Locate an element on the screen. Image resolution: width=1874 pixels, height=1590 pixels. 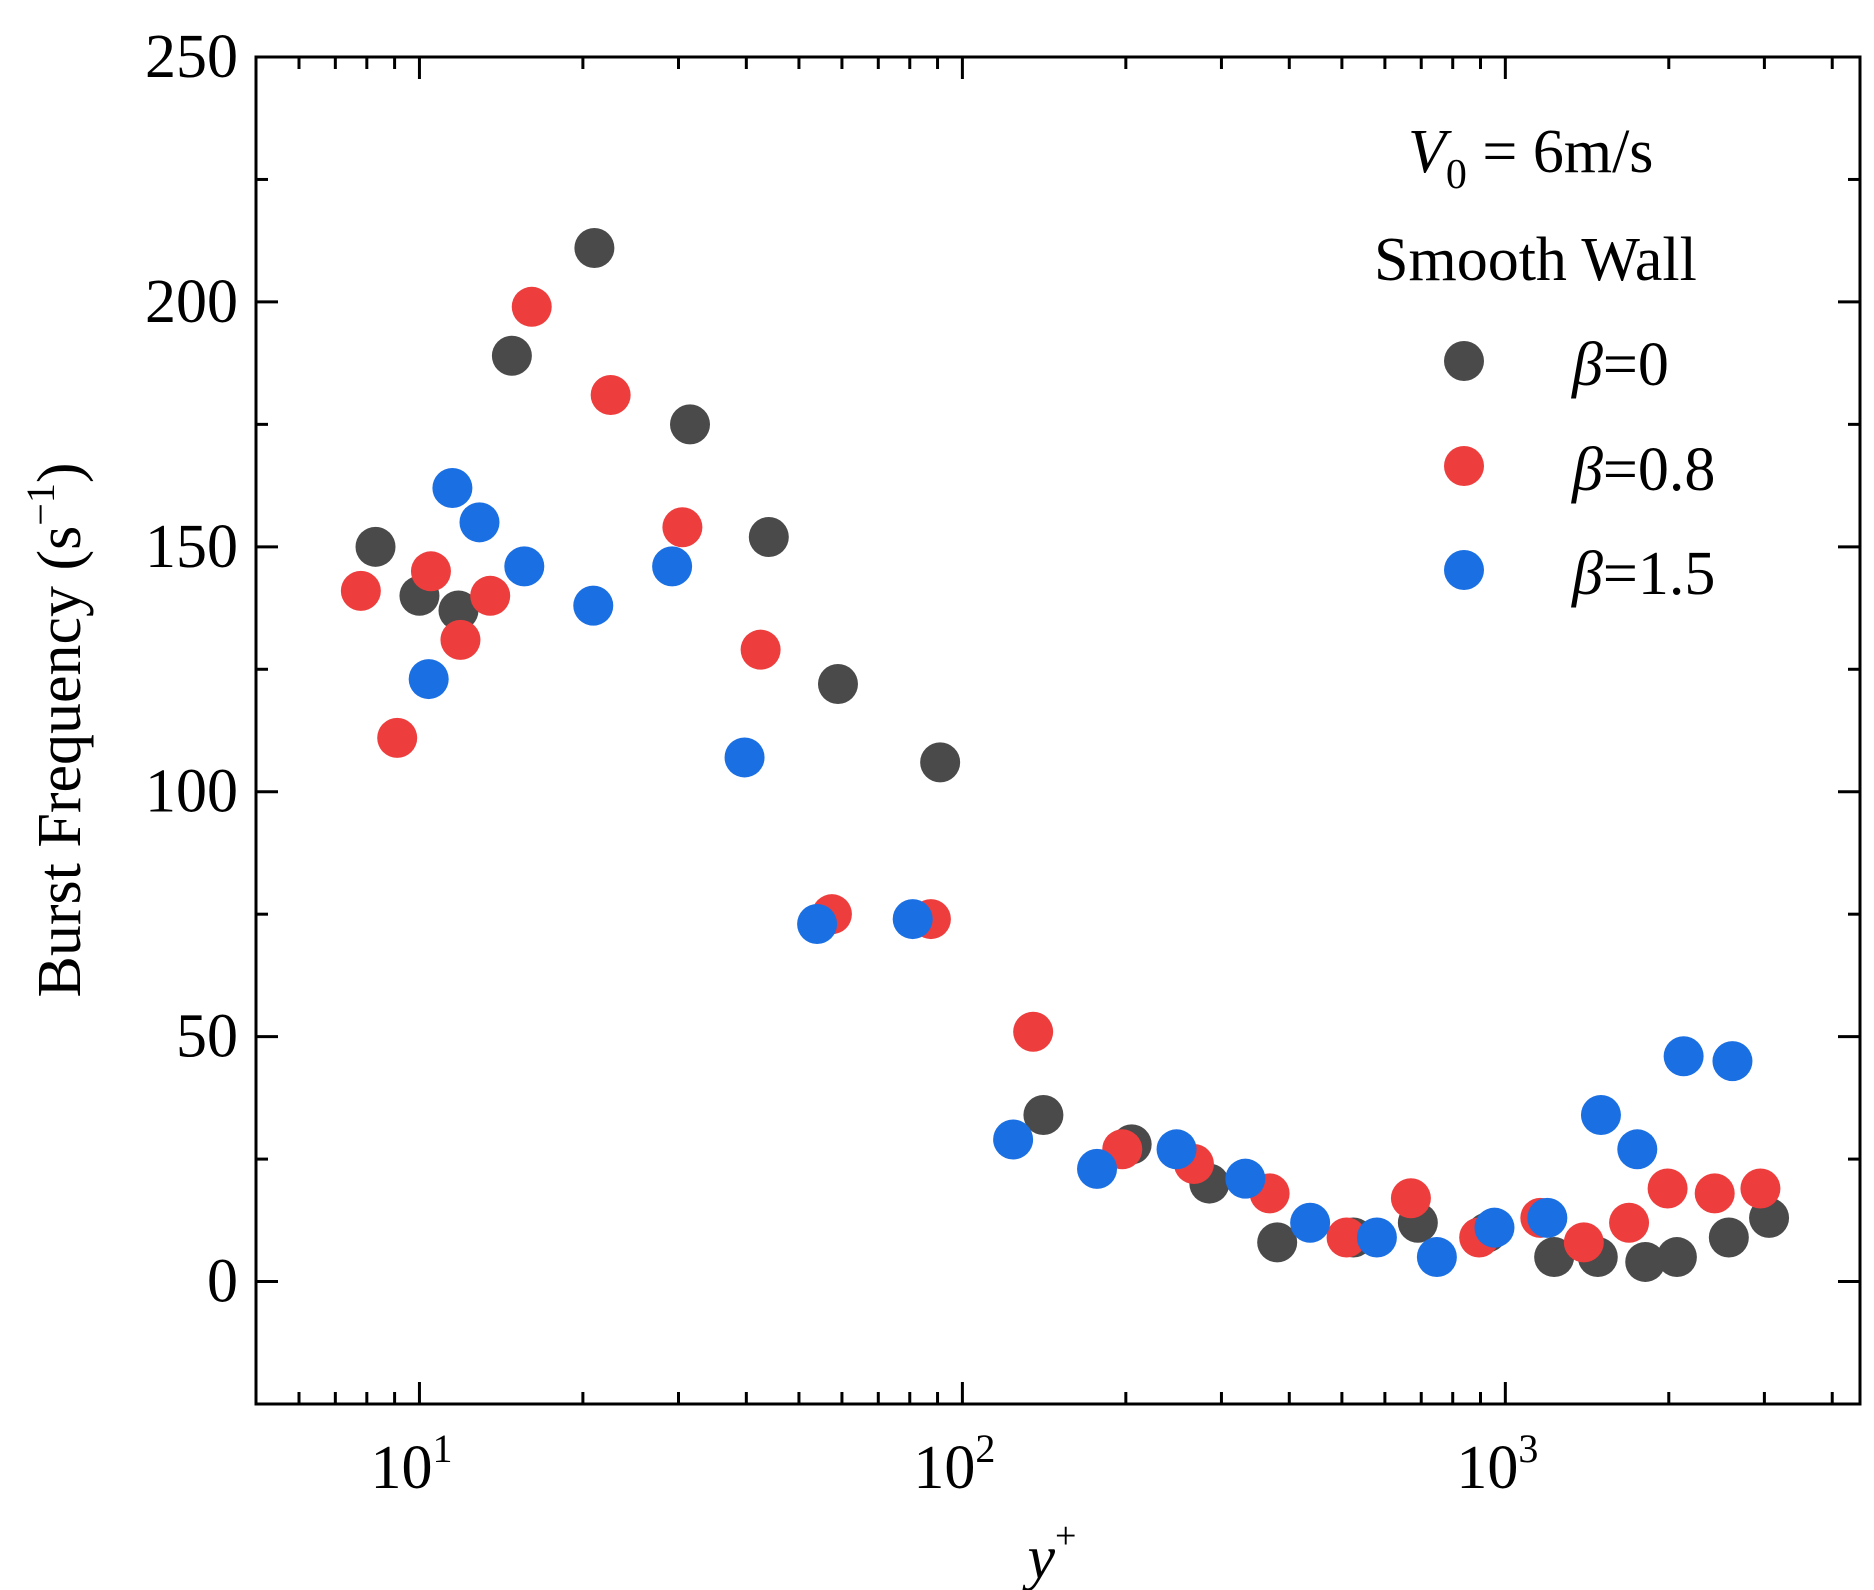
y-tick-label: 0 is located at coordinates (222, 1282).